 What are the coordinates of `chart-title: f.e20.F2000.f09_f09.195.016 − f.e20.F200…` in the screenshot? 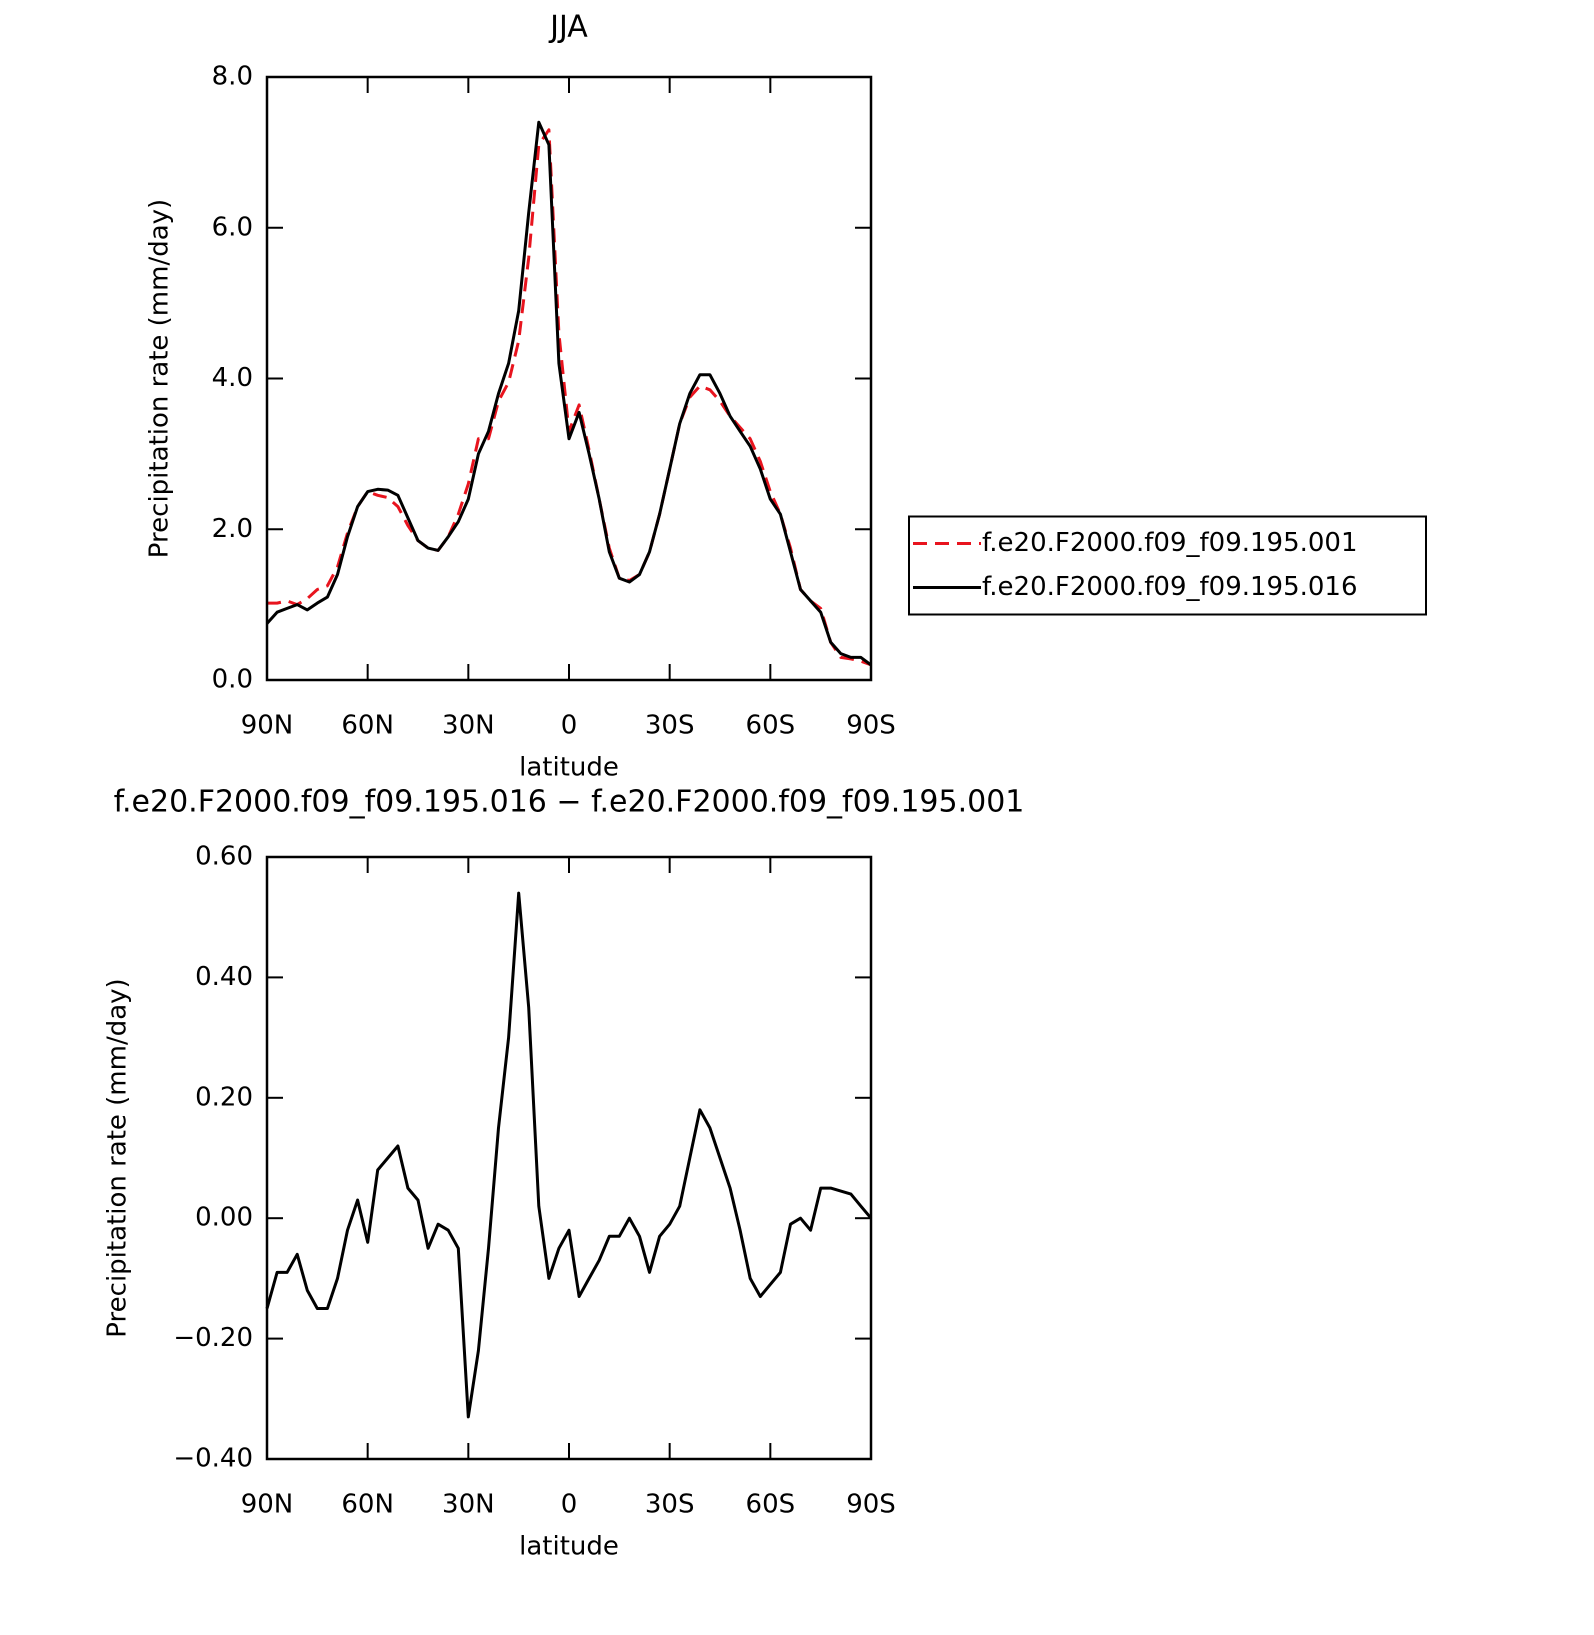 It's located at (569, 802).